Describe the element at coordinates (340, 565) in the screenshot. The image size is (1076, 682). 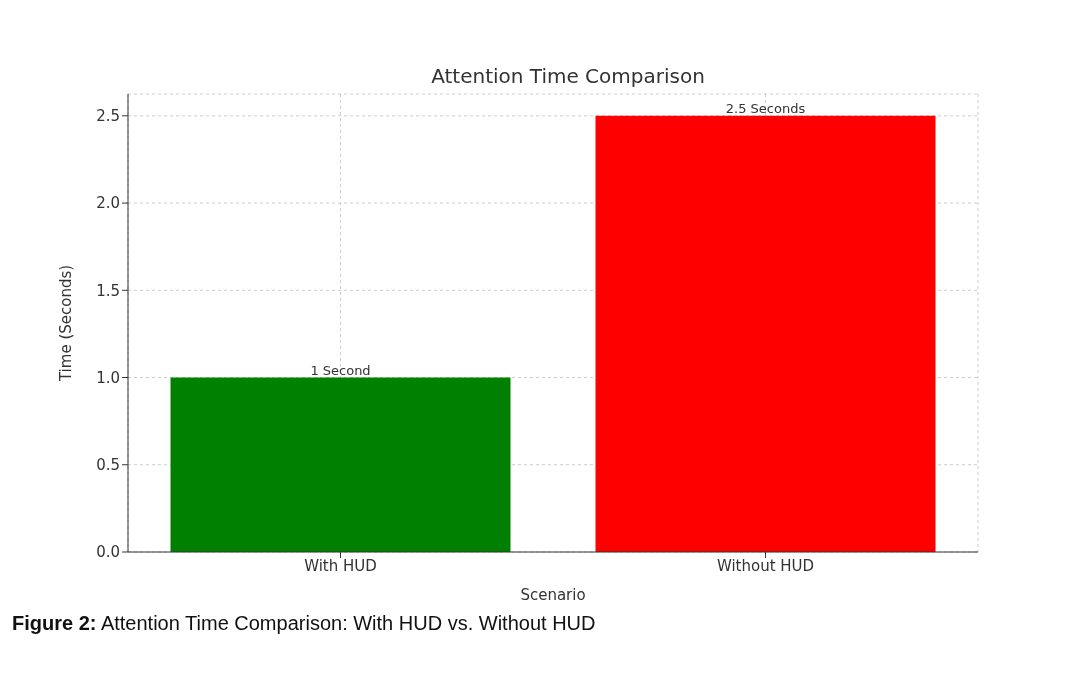
I see `x-tick-label: With HUD` at that location.